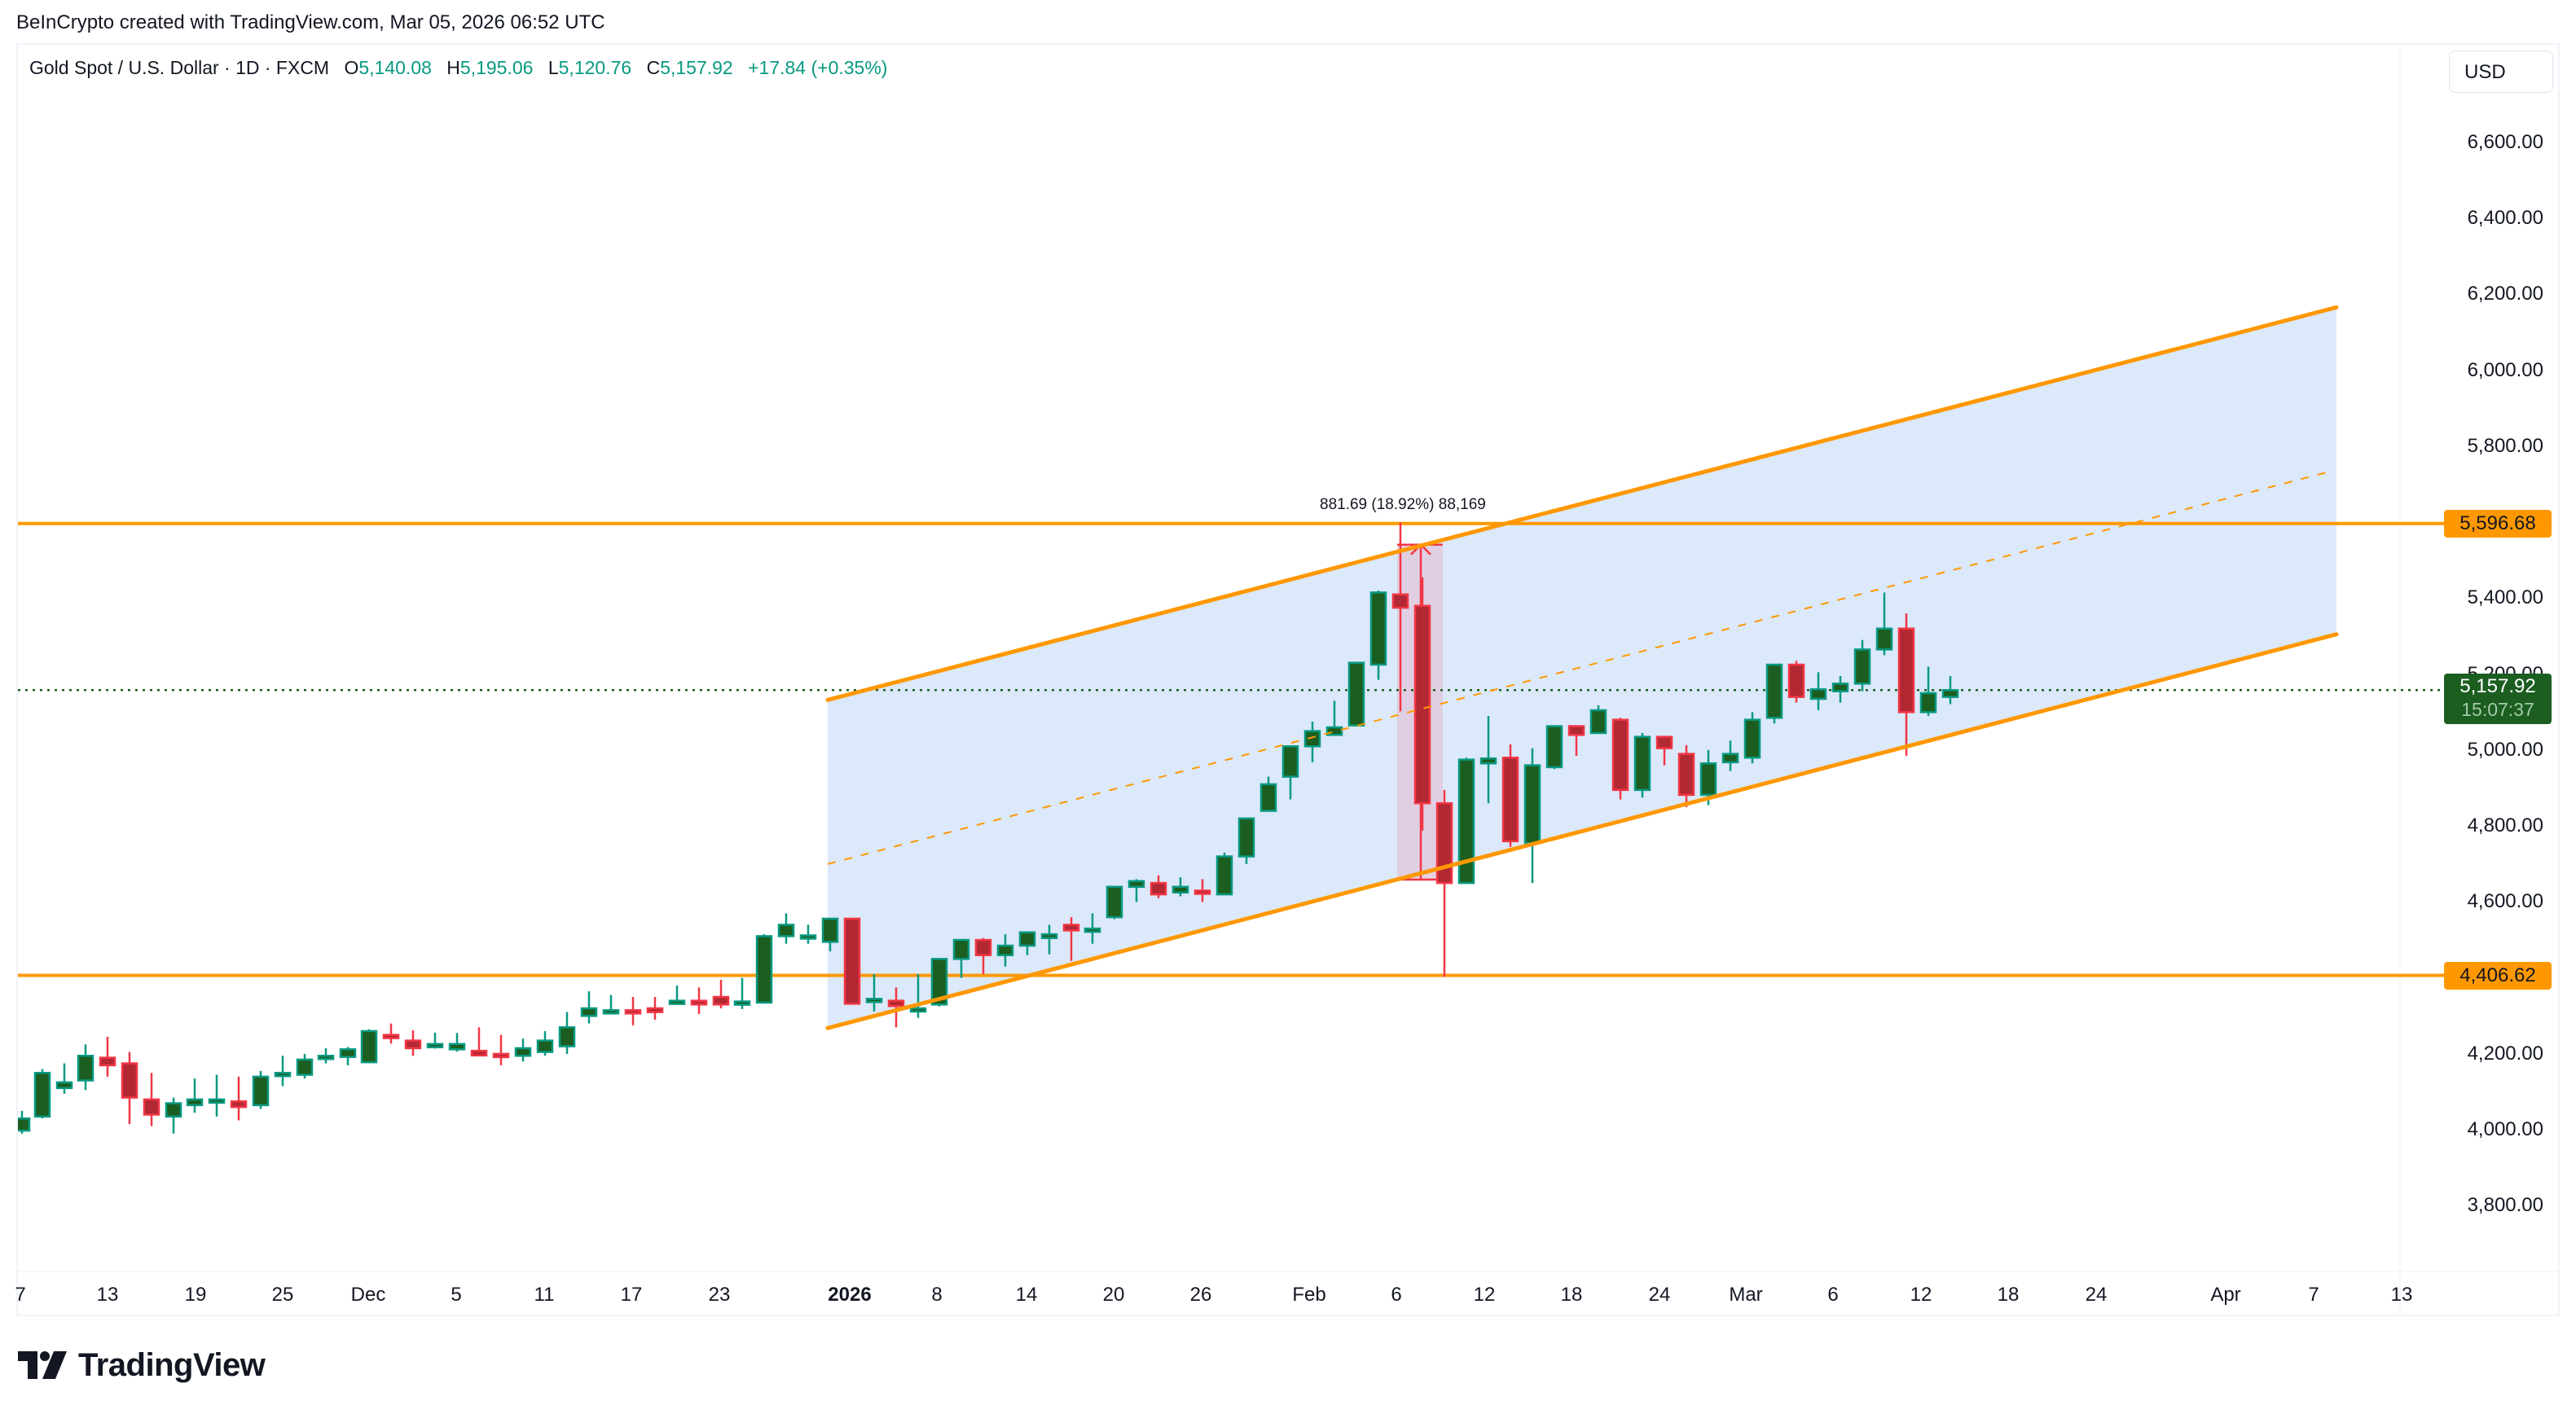 The height and width of the screenshot is (1414, 2576). I want to click on tradingview-logo: TradingView, so click(142, 1365).